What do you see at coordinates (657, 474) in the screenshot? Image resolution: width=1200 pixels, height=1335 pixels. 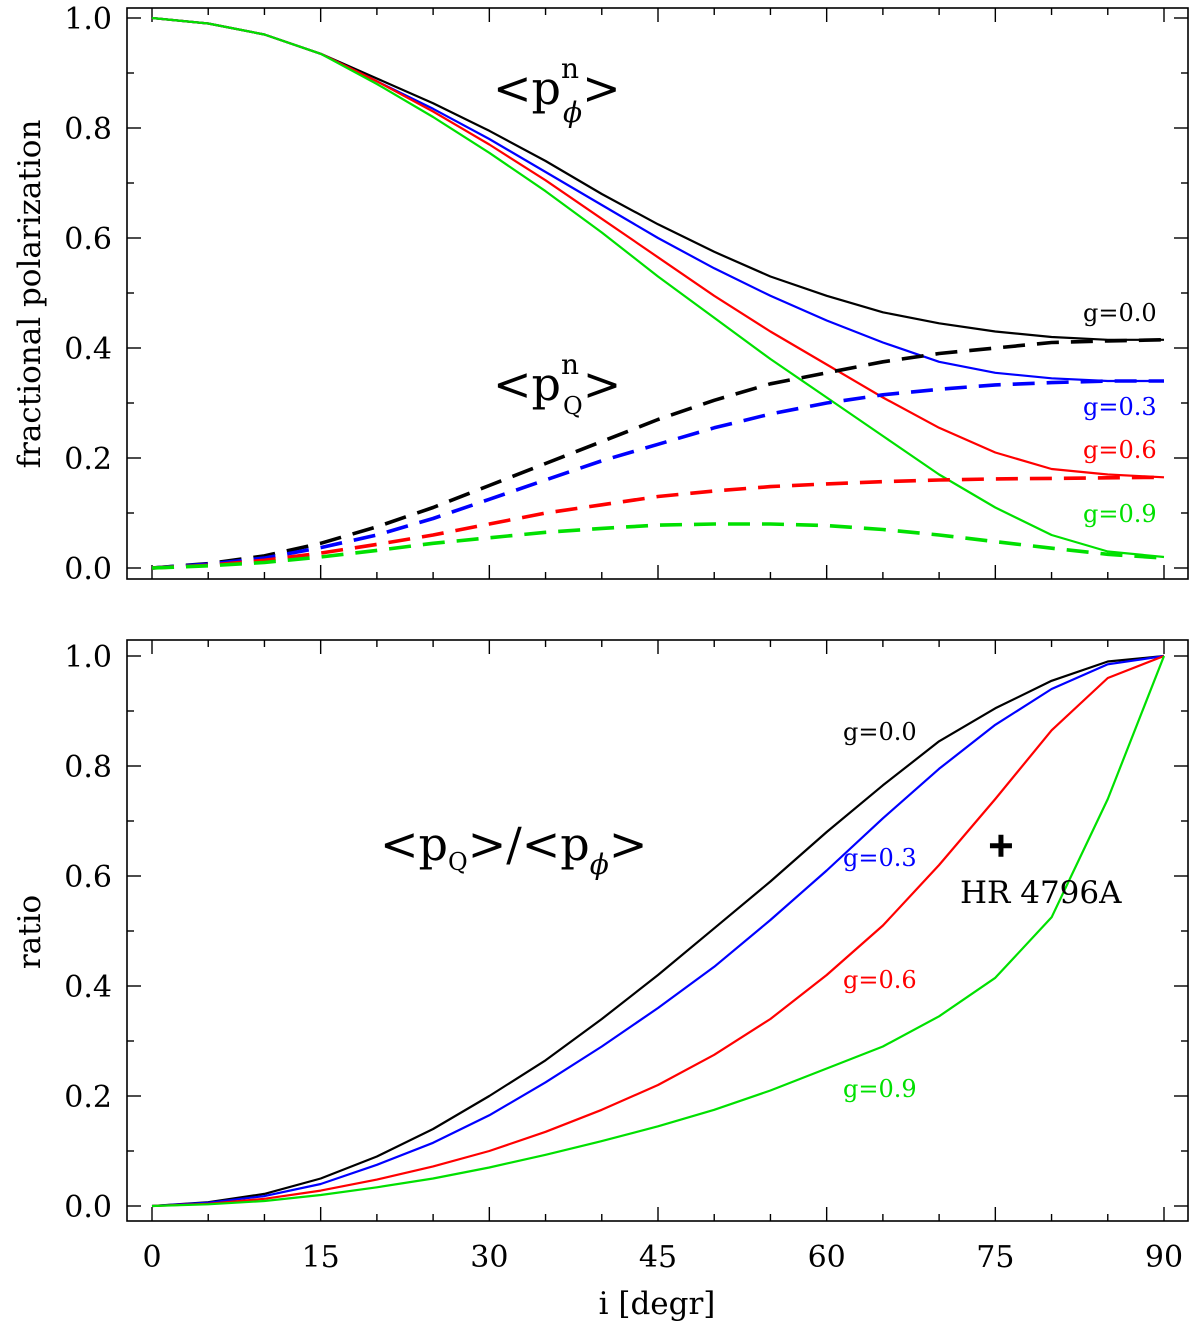 I see `top-series-5-dashed-line` at bounding box center [657, 474].